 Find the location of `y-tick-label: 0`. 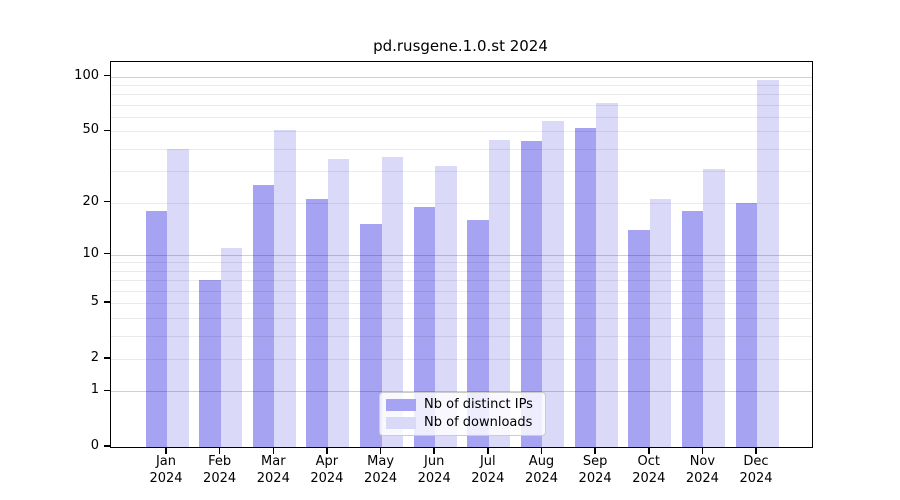

y-tick-label: 0 is located at coordinates (94, 445).